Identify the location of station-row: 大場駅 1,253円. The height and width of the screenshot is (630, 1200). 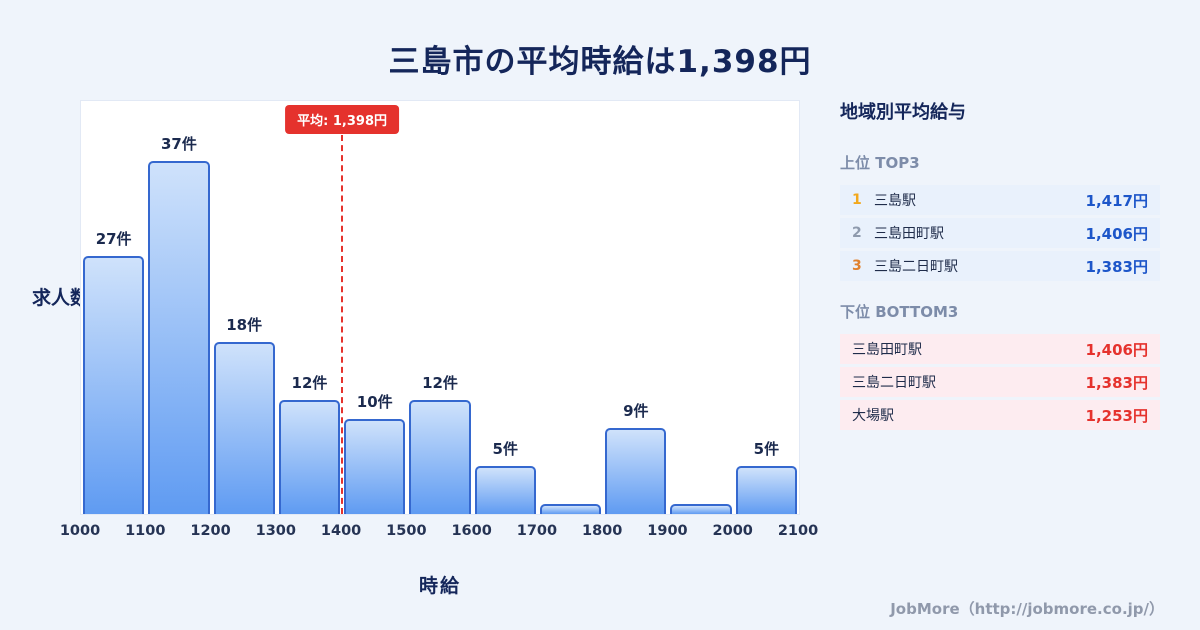
(1000, 415).